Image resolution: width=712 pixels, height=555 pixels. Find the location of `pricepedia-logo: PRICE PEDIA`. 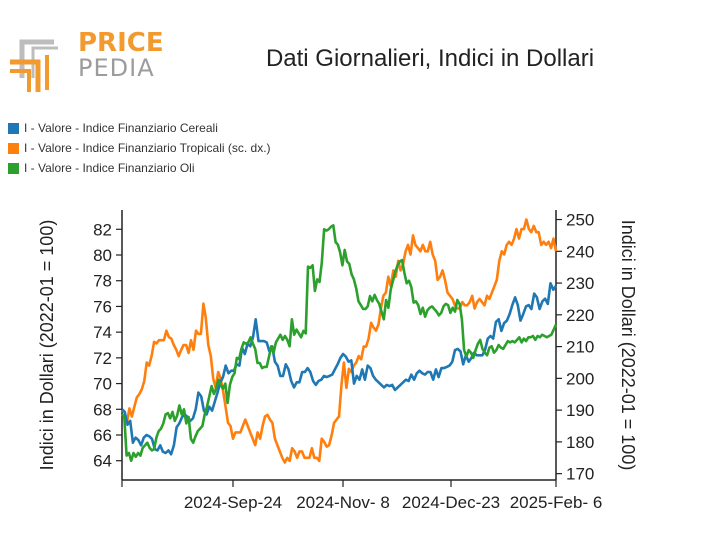

pricepedia-logo: PRICE PEDIA is located at coordinates (87, 60).